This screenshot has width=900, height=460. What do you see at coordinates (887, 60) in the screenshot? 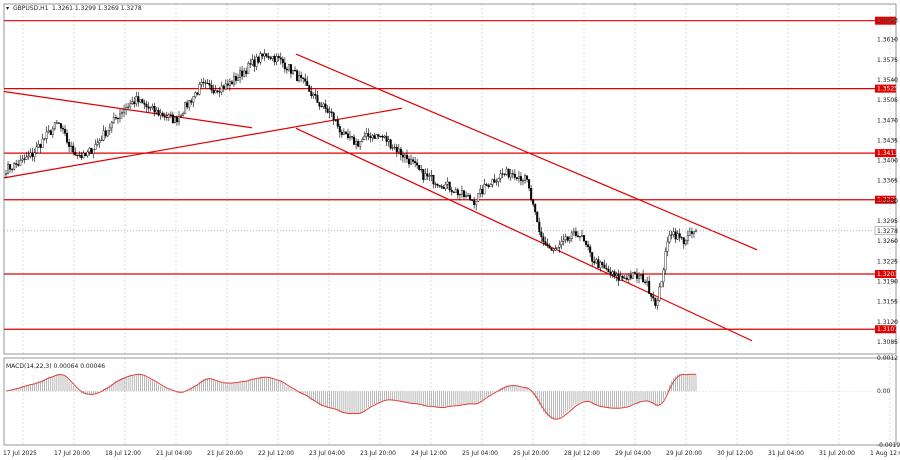
I see `price-tick-label: 1.3575` at bounding box center [887, 60].